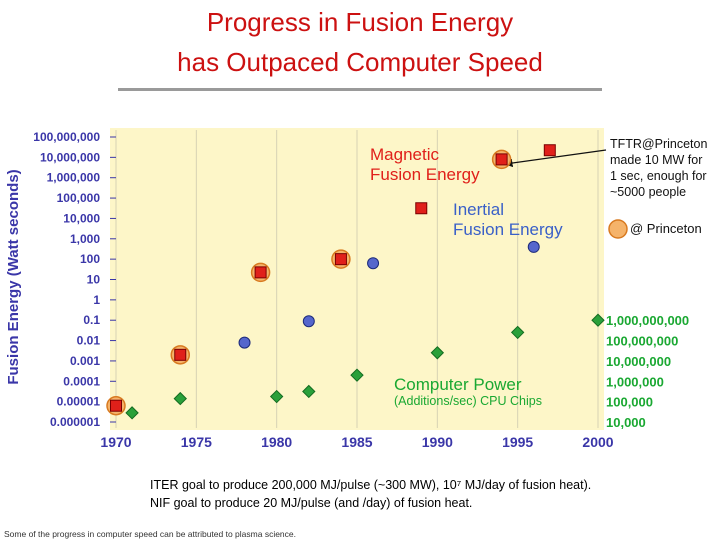  I want to click on y-tick-label: 0.0001, so click(81, 381).